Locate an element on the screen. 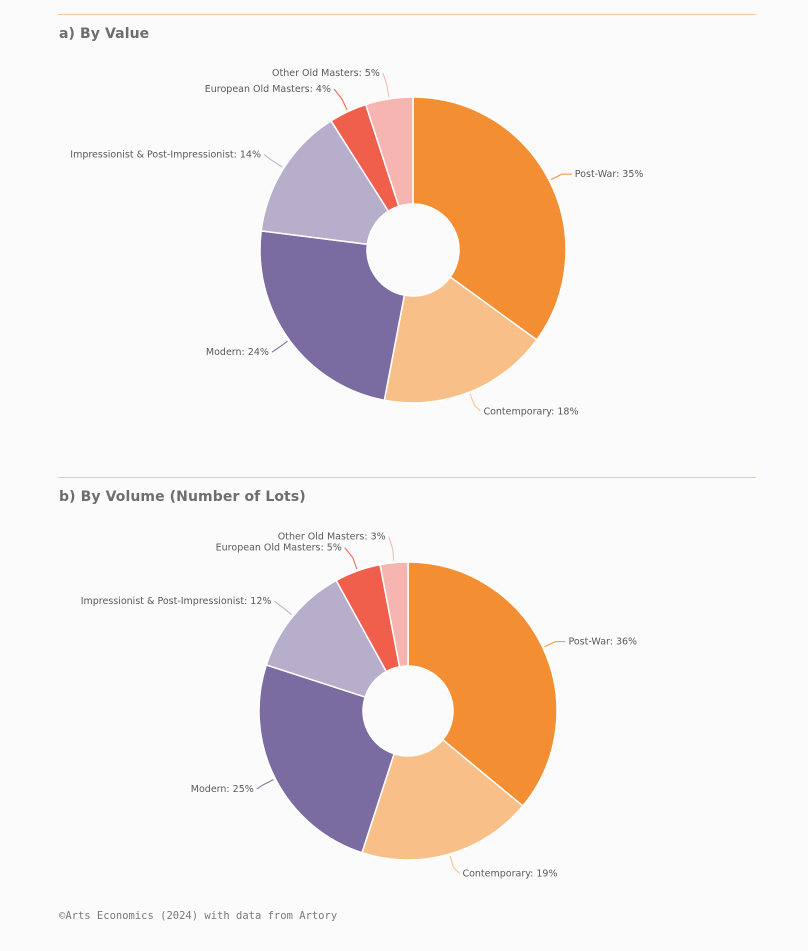 This screenshot has height=951, width=808. label-impressionist: Impressionist & Post-Impressionist: 12% is located at coordinates (176, 601).